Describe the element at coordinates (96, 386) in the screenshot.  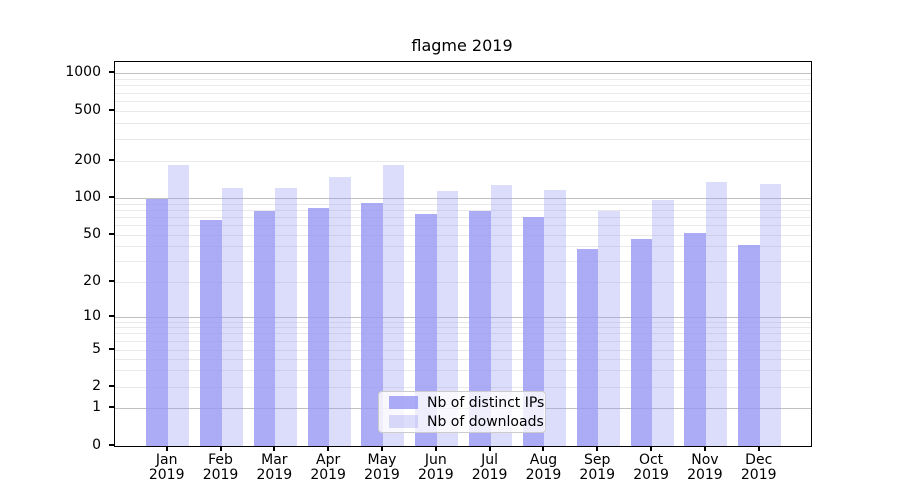
I see `y-tick-label-2: 2` at that location.